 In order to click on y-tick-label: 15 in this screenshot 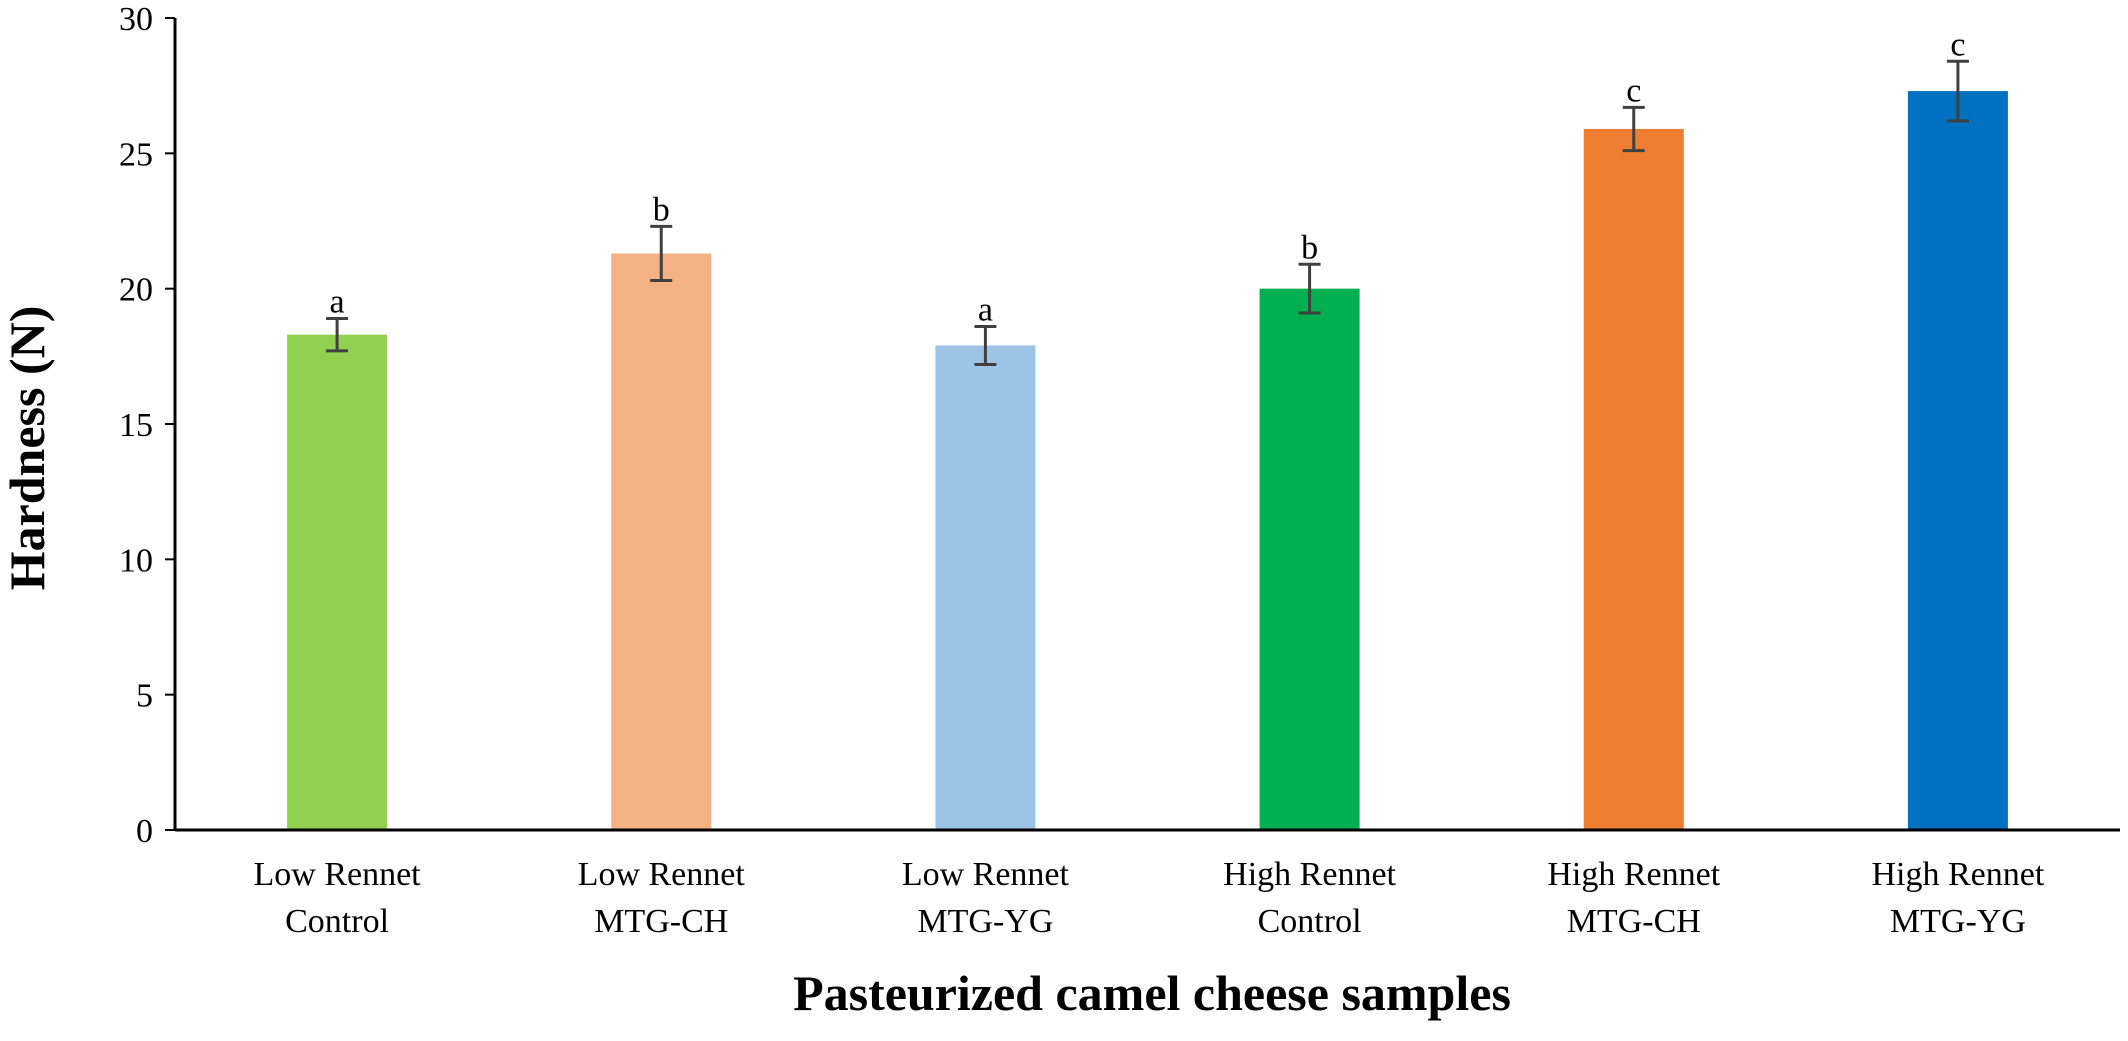, I will do `click(136, 425)`.